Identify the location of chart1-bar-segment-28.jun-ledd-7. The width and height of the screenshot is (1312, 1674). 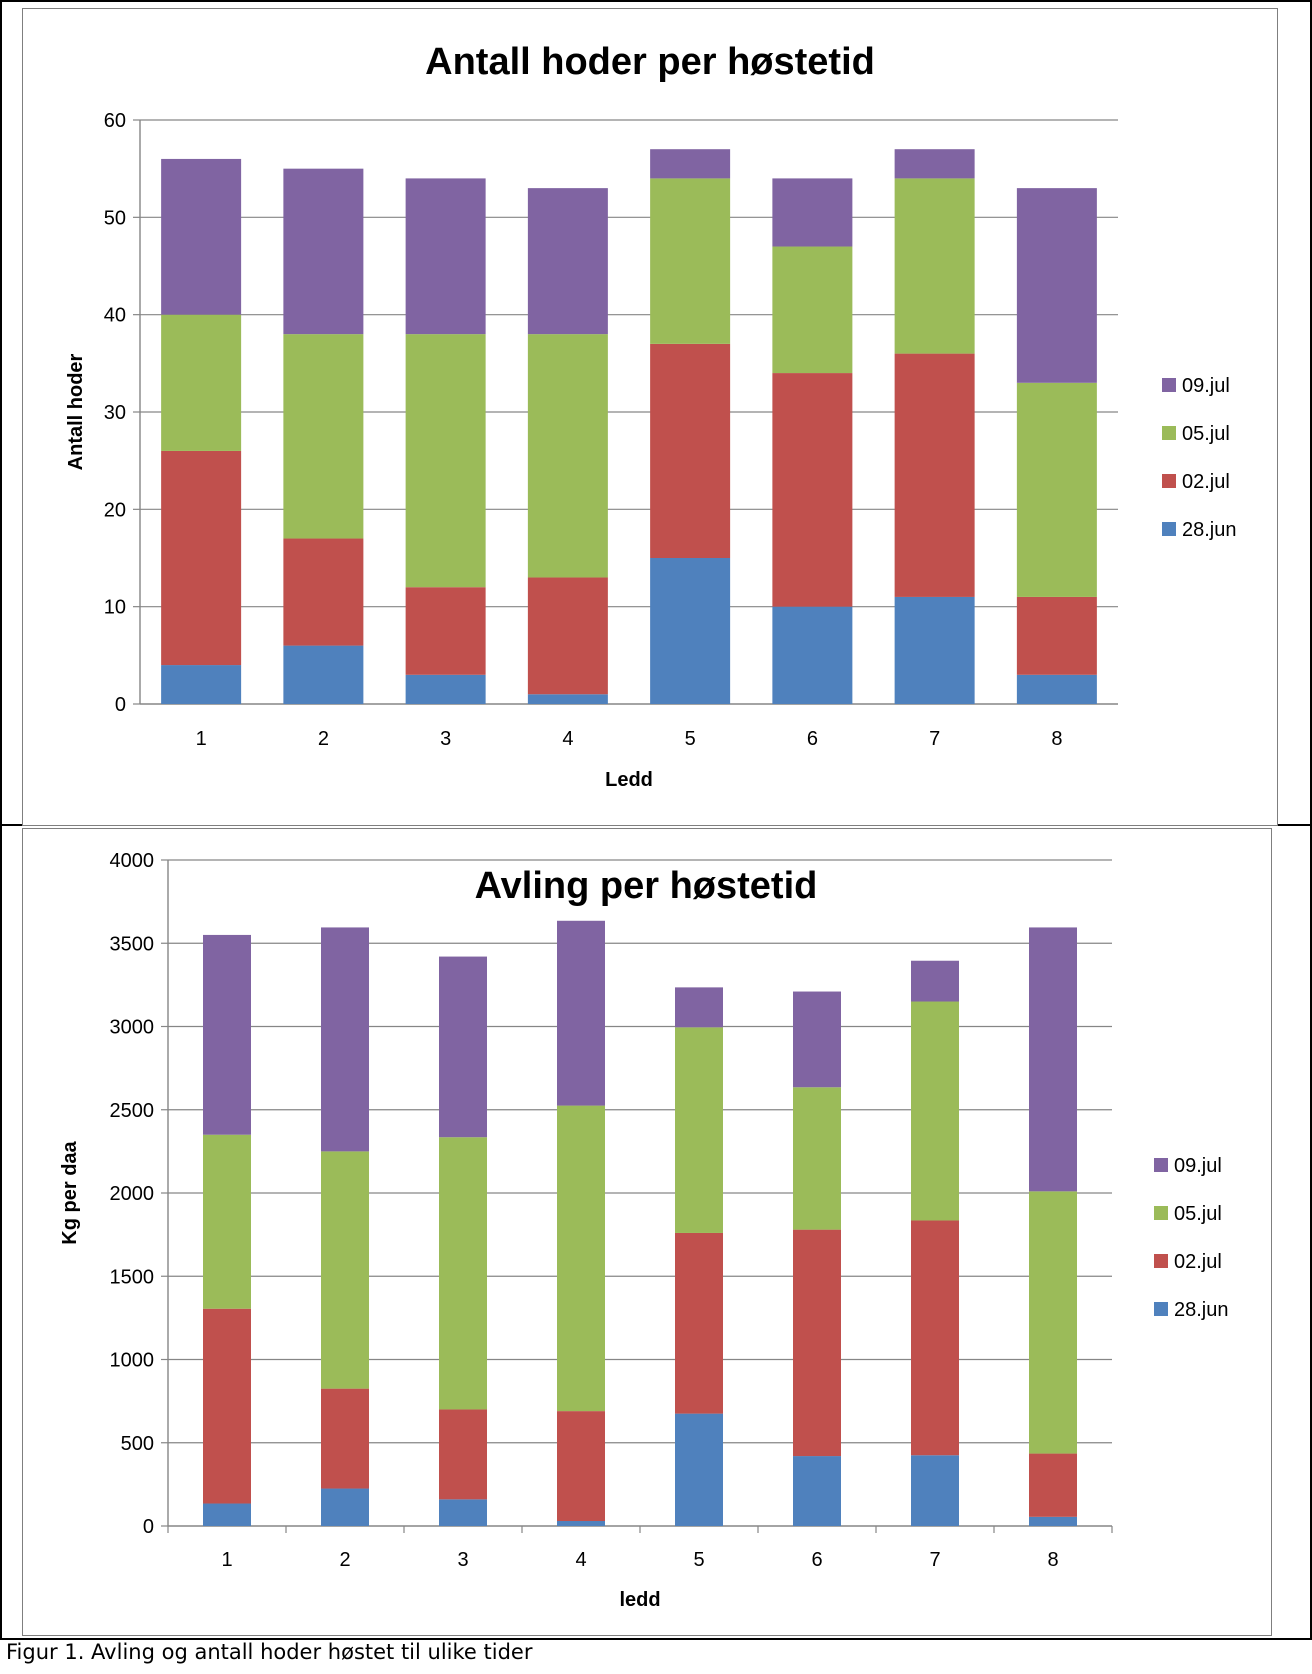
(934, 650).